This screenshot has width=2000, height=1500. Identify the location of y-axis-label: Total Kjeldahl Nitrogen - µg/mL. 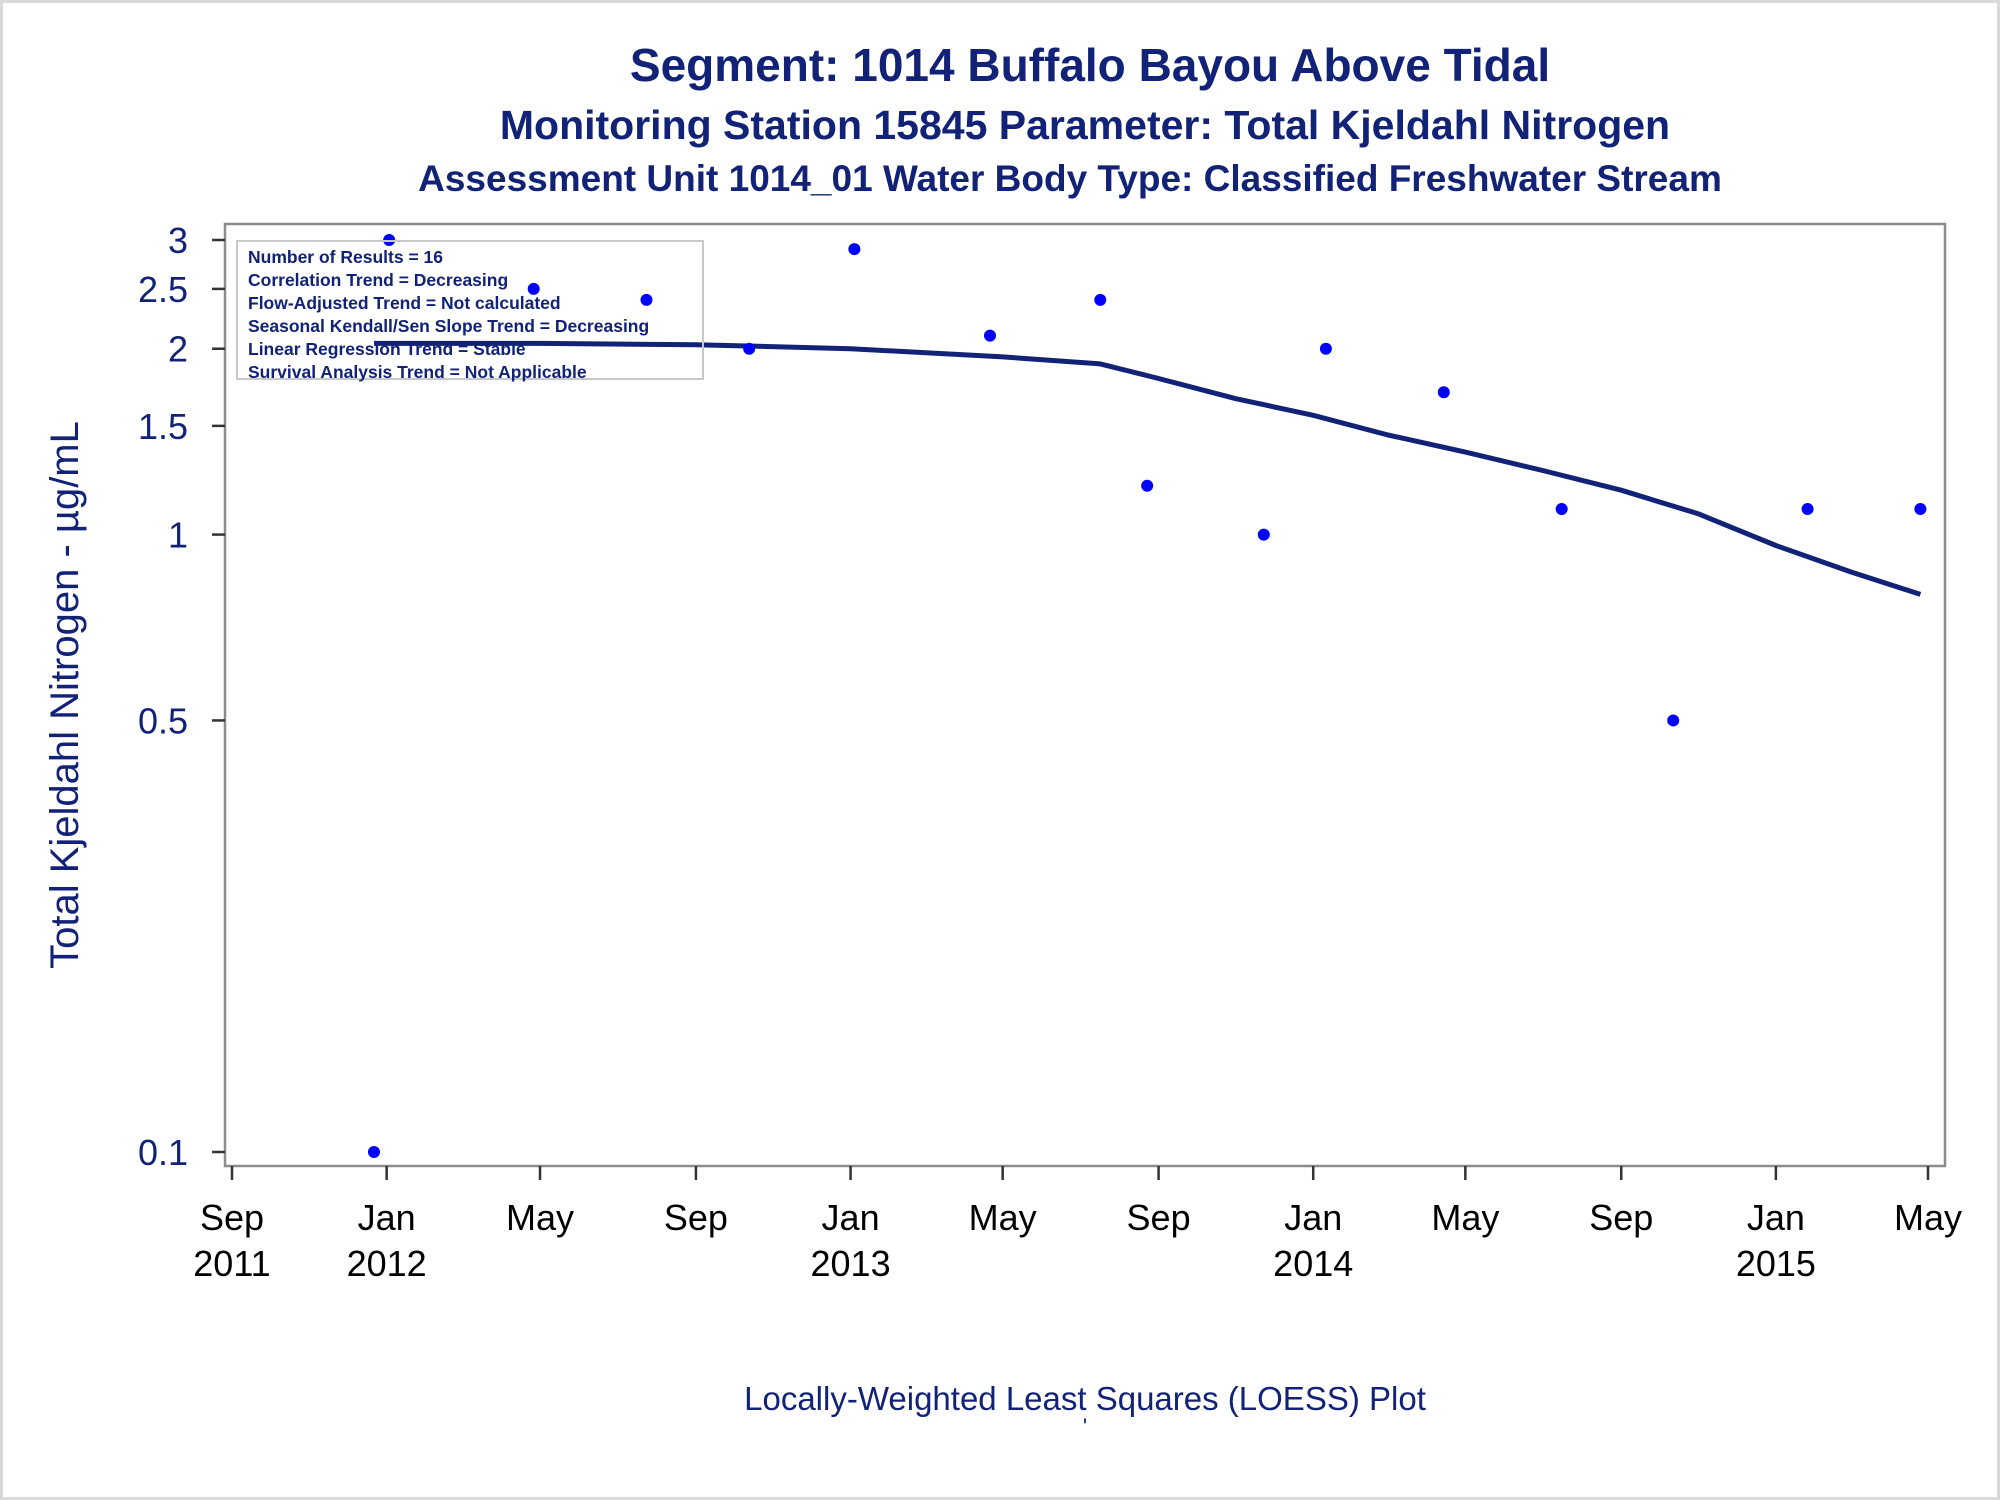
(65, 695).